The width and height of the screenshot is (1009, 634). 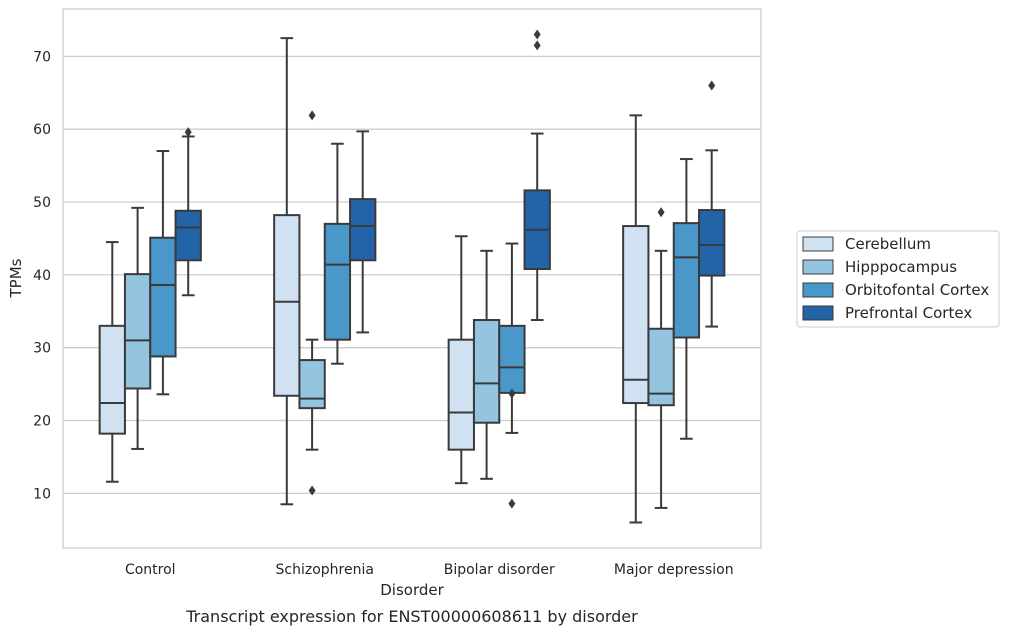 I want to click on y-tick-label: 20, so click(x=42, y=422).